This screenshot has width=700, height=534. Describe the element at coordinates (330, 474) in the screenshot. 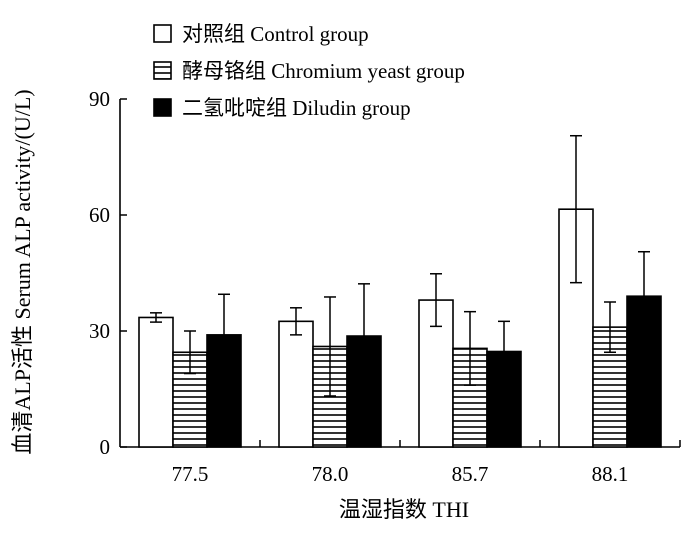

I see `x-tick-label: 78.0` at that location.